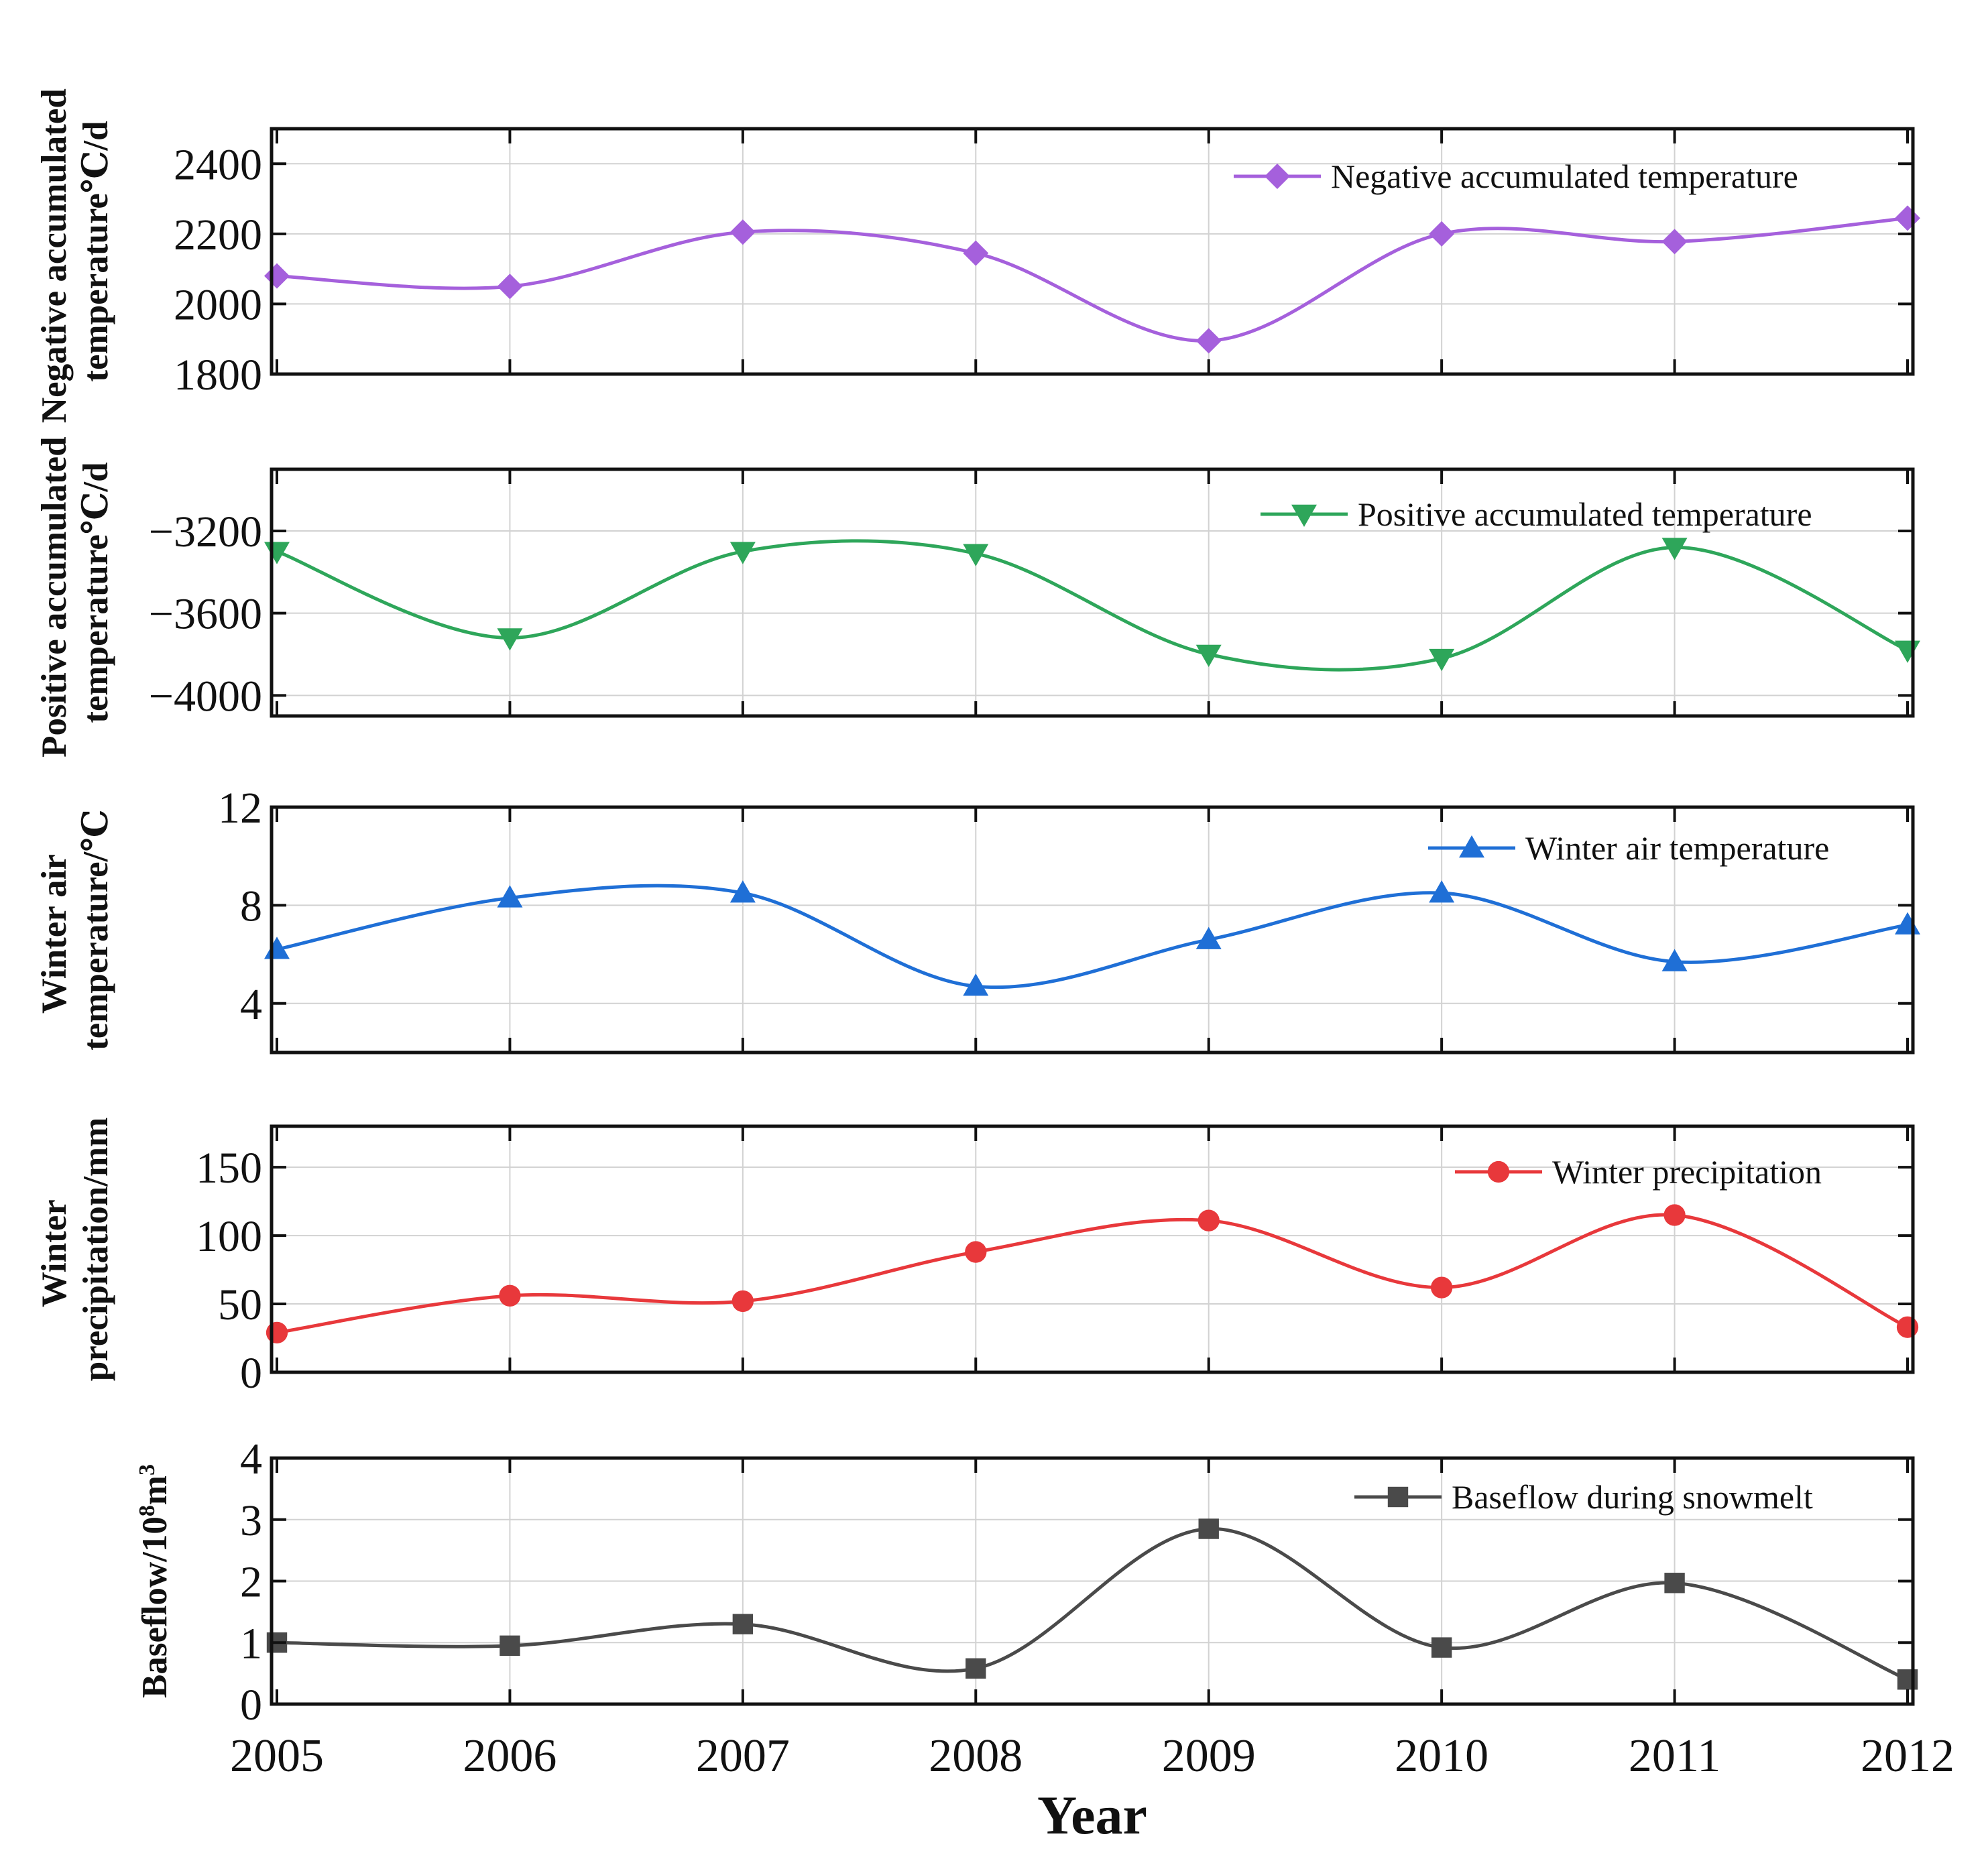  What do you see at coordinates (206, 614) in the screenshot?
I see `y-tick-labels: −4000 −3600 −3200` at bounding box center [206, 614].